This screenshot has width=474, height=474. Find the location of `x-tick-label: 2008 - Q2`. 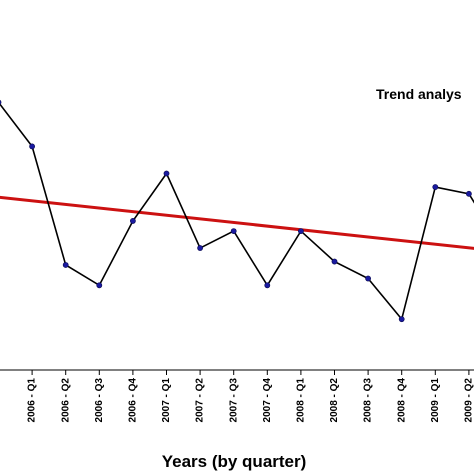

x-tick-label: 2008 - Q2 is located at coordinates (334, 400).